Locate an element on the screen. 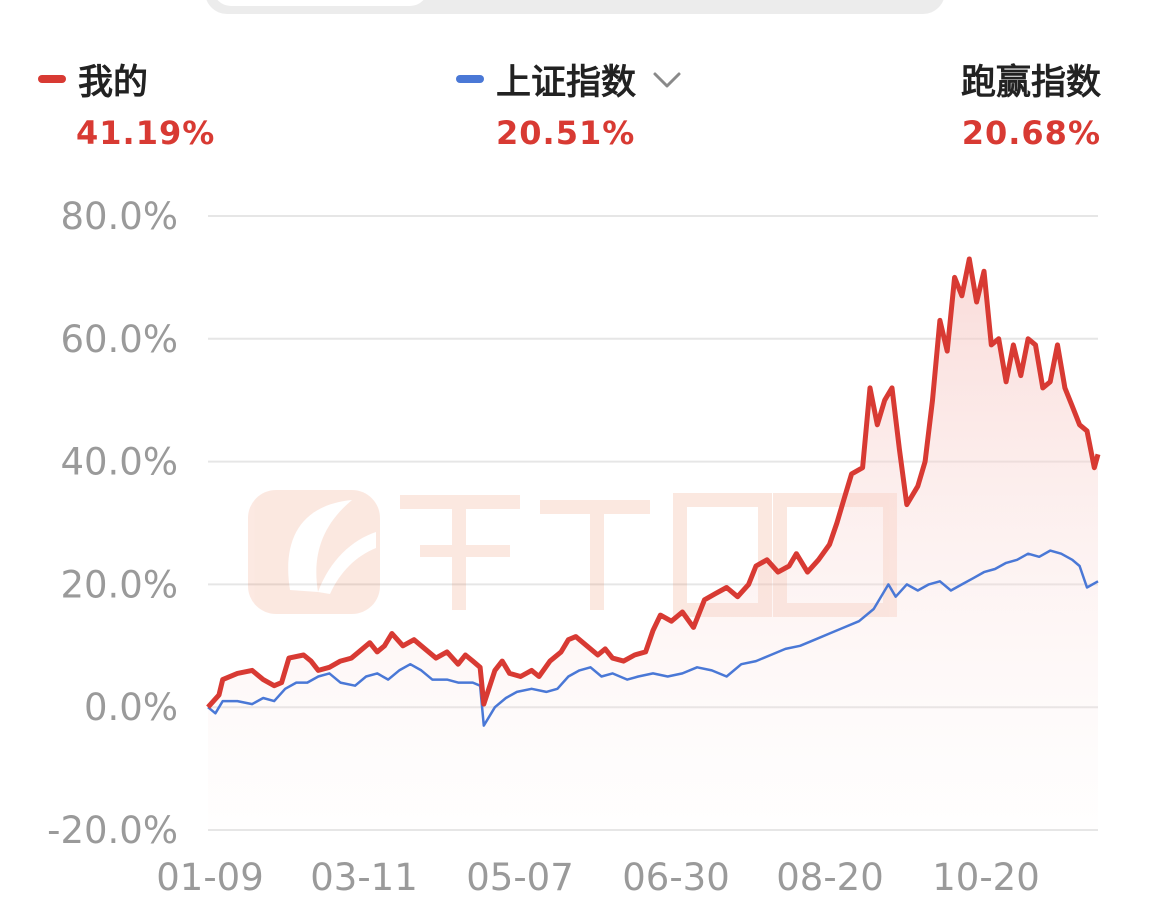 This screenshot has height=909, width=1161. chevron-down-icon is located at coordinates (667, 79).